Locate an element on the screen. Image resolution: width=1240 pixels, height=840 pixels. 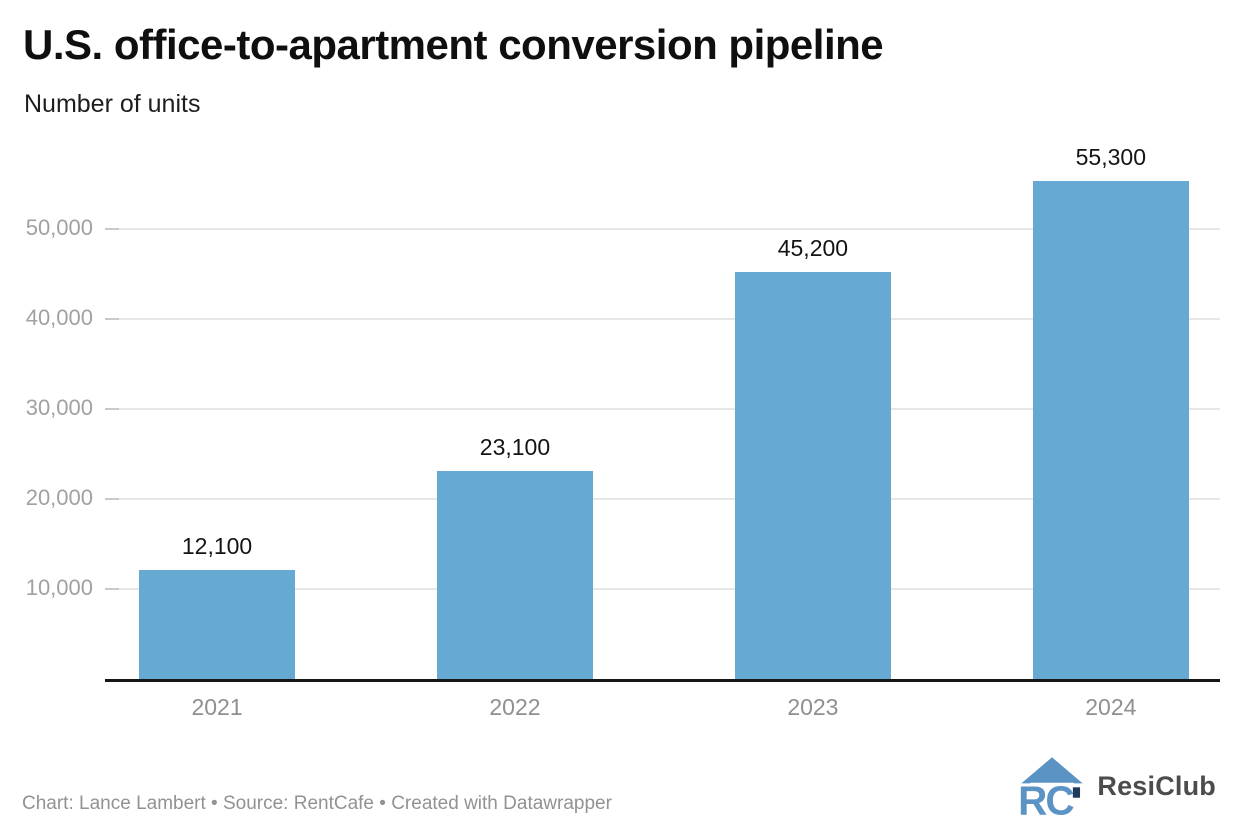
bar-value-label: 12,100 is located at coordinates (217, 546).